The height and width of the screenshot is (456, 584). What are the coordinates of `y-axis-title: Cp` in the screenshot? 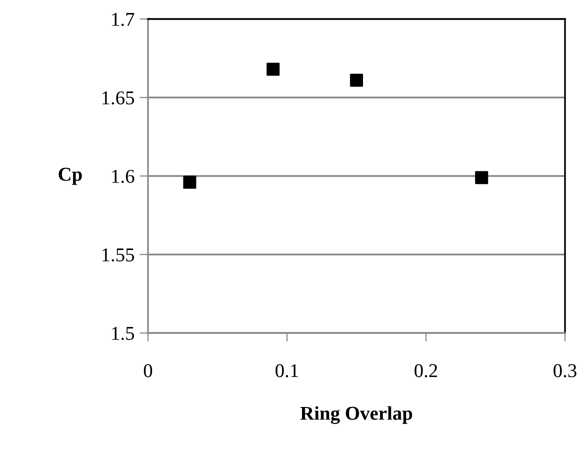 It's located at (70, 176).